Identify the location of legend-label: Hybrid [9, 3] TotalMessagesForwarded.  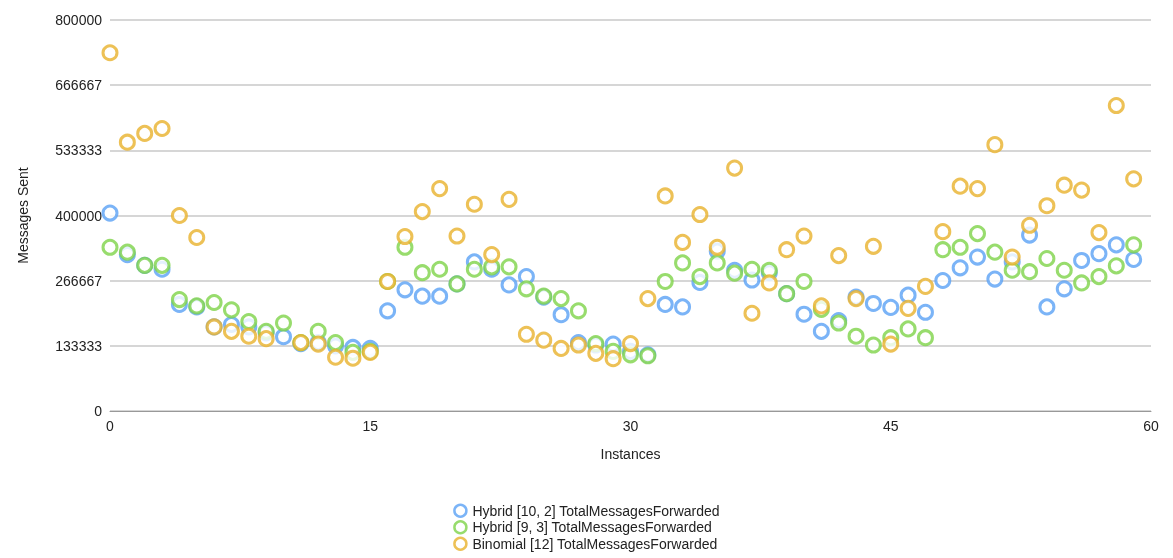
(592, 527).